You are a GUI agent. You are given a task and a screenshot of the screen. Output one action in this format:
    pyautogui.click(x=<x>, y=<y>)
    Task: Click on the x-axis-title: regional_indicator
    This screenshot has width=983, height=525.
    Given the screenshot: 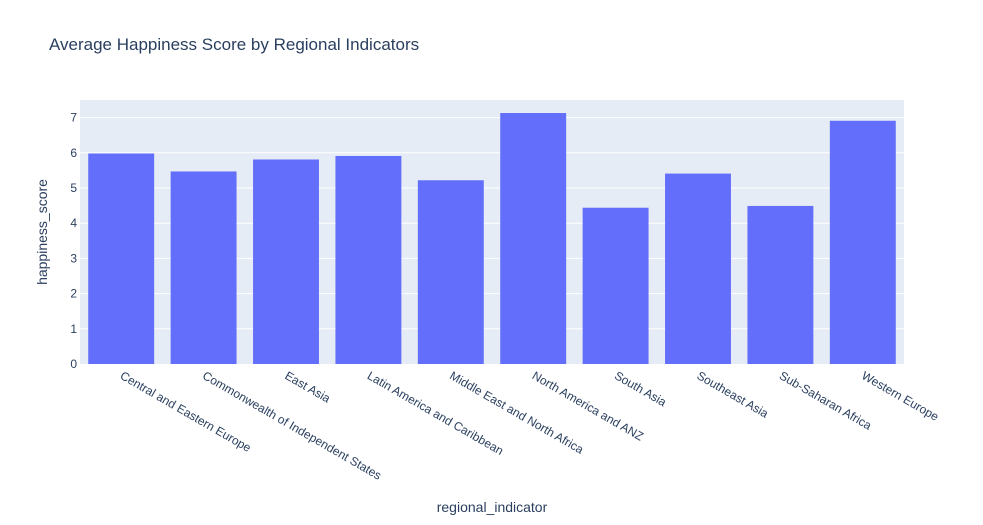 What is the action you would take?
    pyautogui.click(x=492, y=507)
    